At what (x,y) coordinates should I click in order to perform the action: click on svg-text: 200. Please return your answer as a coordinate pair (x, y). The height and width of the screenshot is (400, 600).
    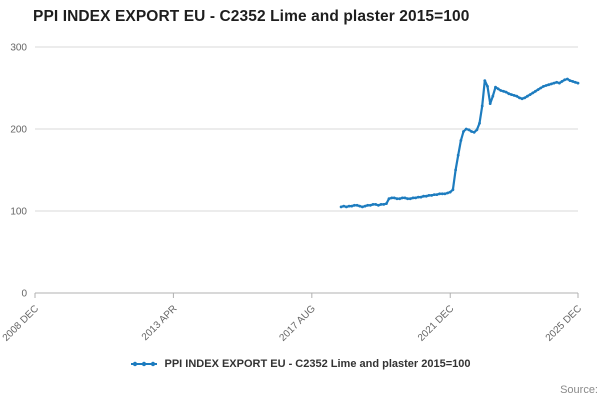
    Looking at the image, I should click on (18, 130).